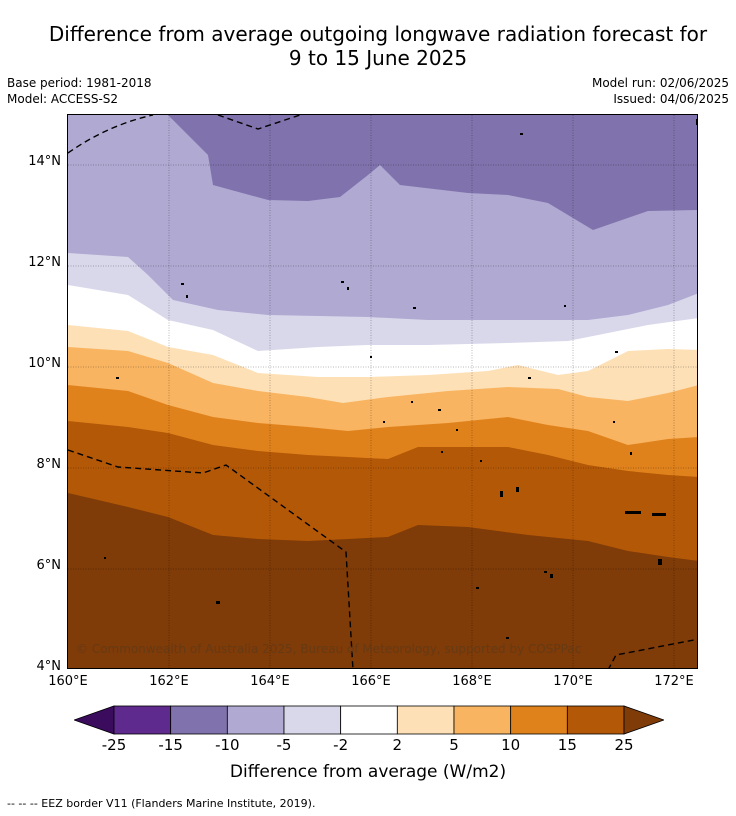 The width and height of the screenshot is (736, 816). What do you see at coordinates (63, 99) in the screenshot?
I see `model-name: Model: ACCESS-S2` at bounding box center [63, 99].